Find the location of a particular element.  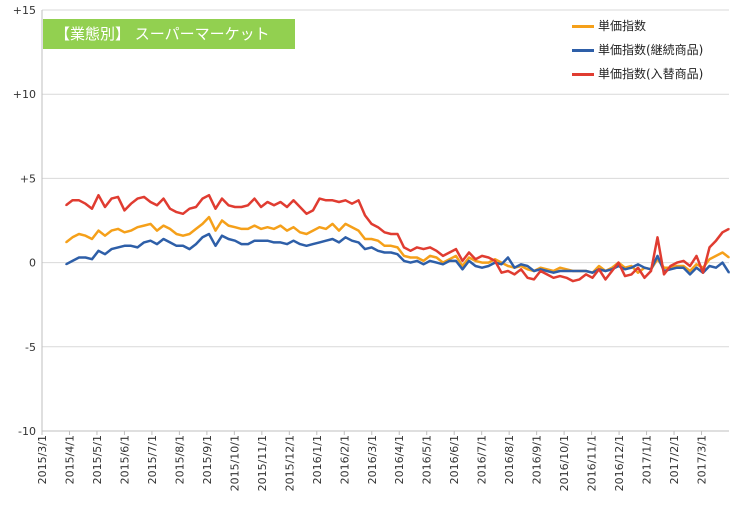

chart-title-text: 【業態別】 スーパーマーケット is located at coordinates (162, 34).